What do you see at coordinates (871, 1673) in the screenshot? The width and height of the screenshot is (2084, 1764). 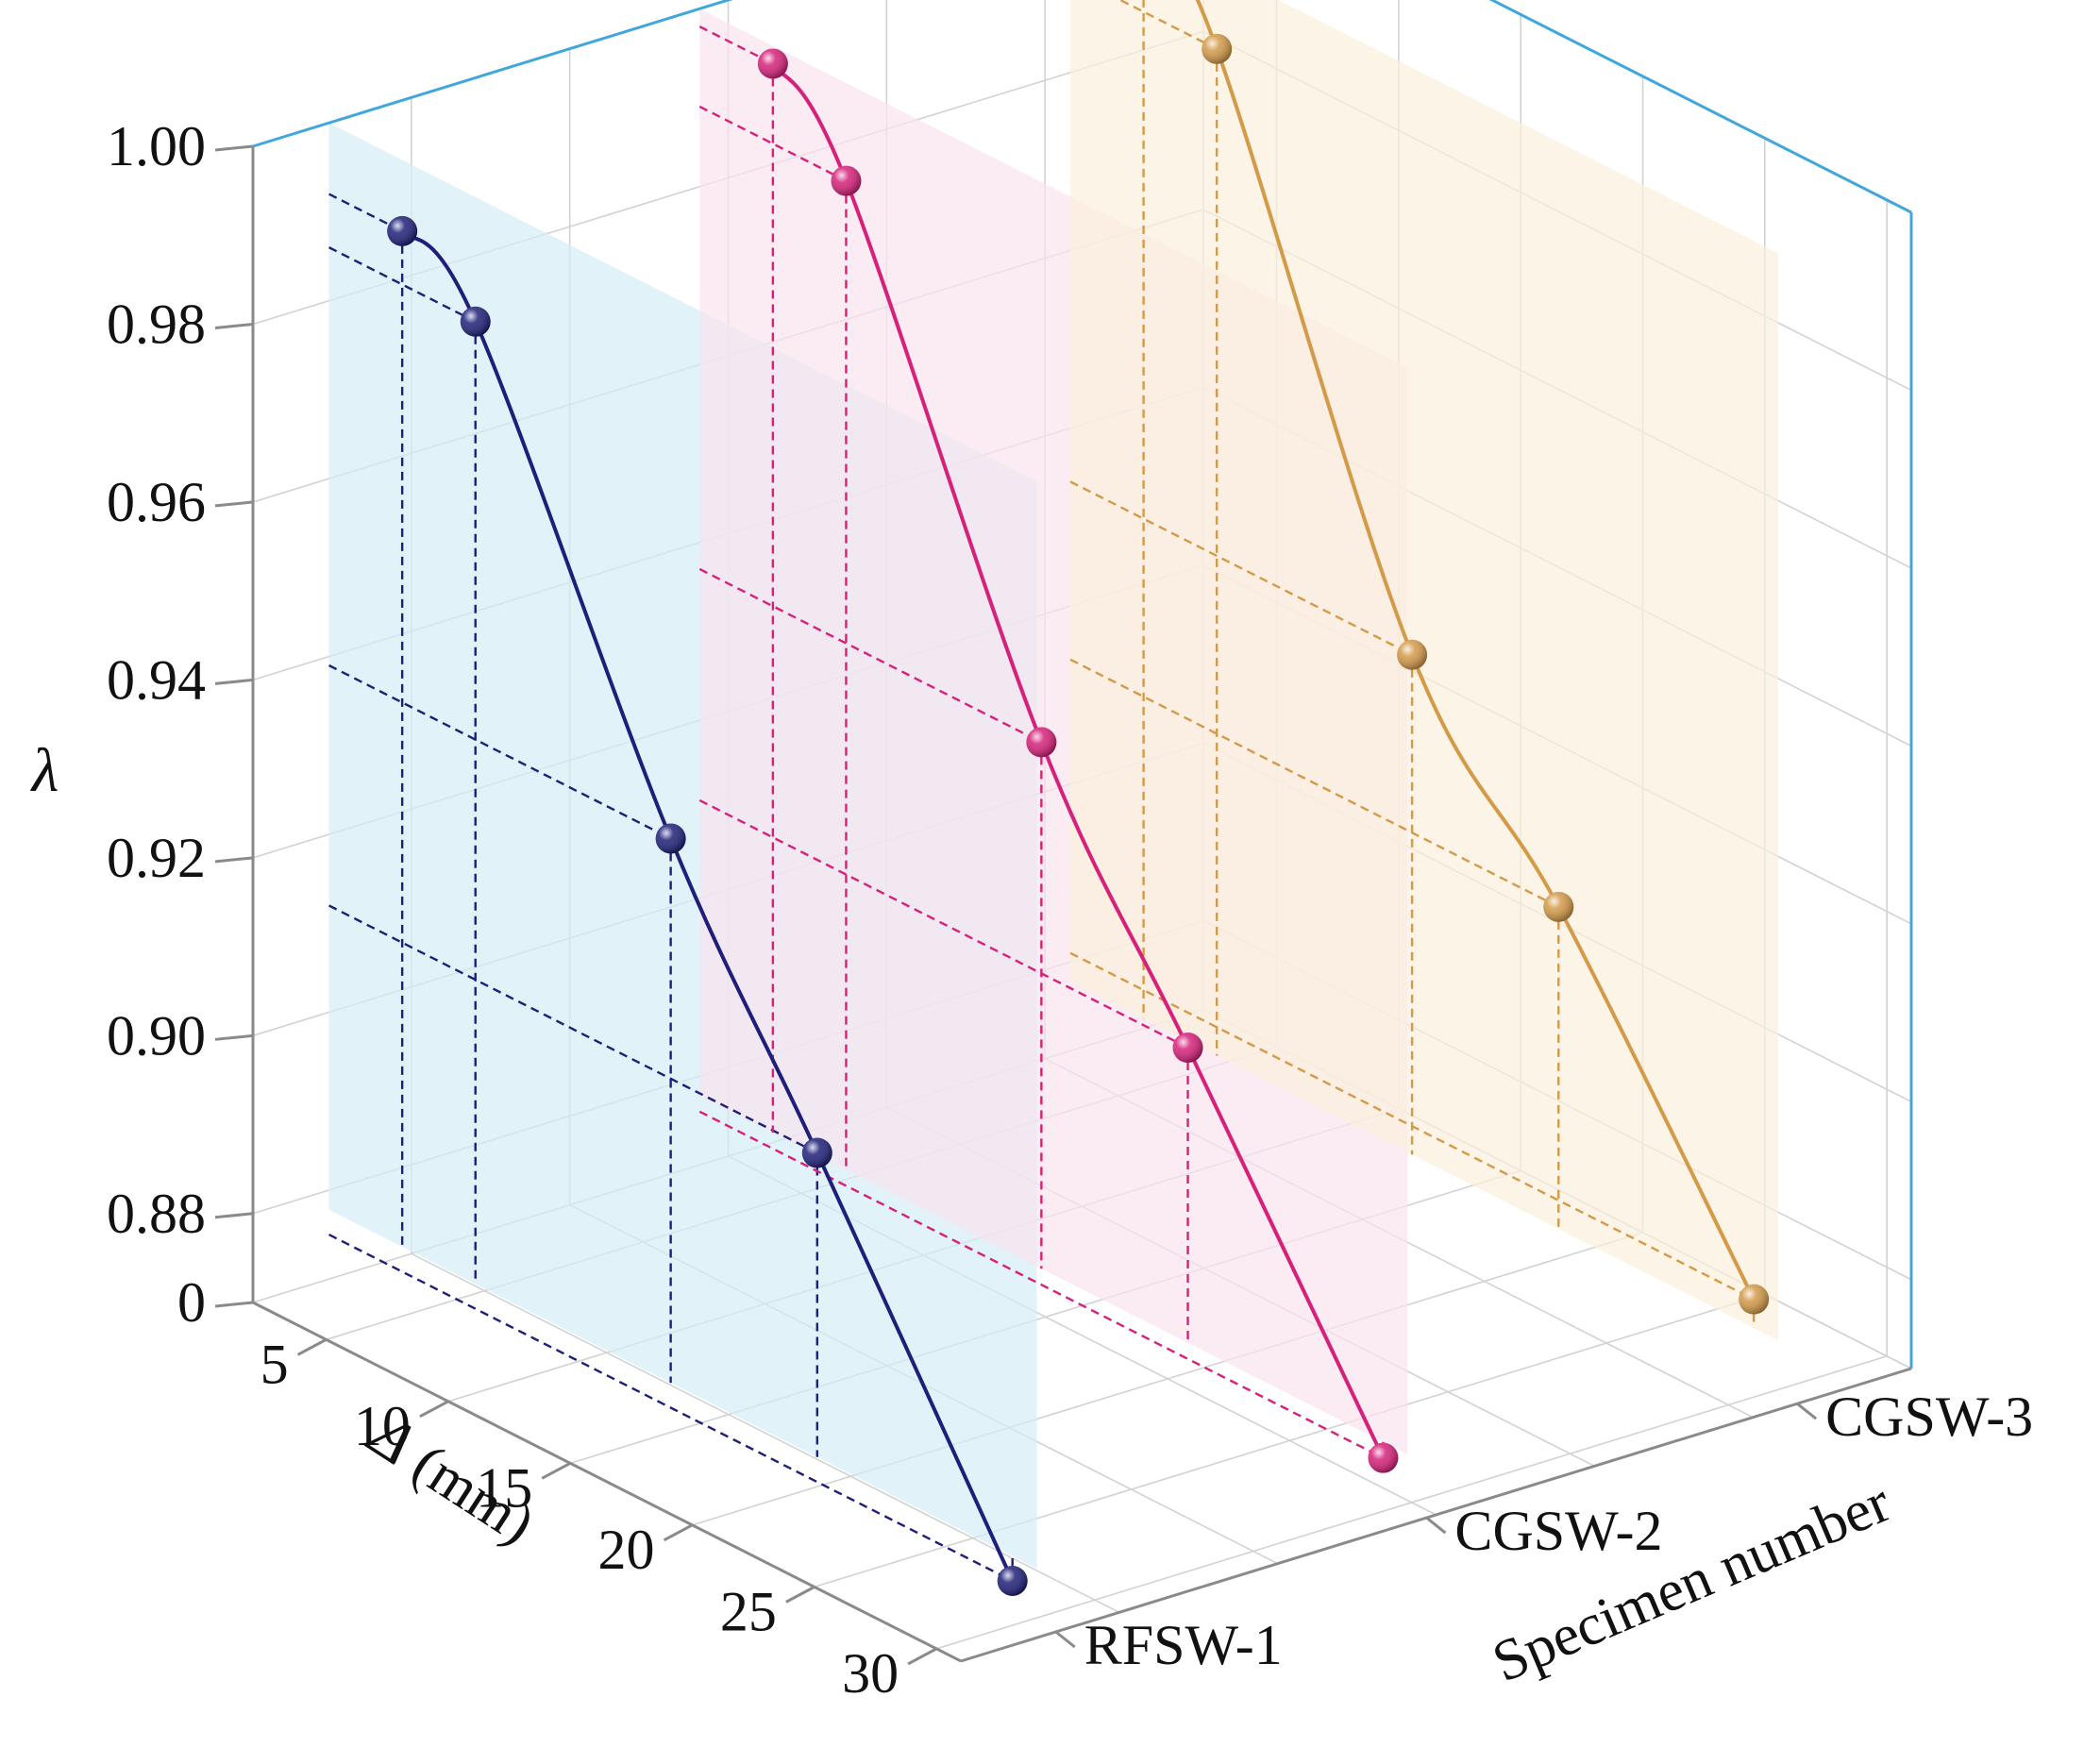 I see `y-tick-label: 30` at bounding box center [871, 1673].